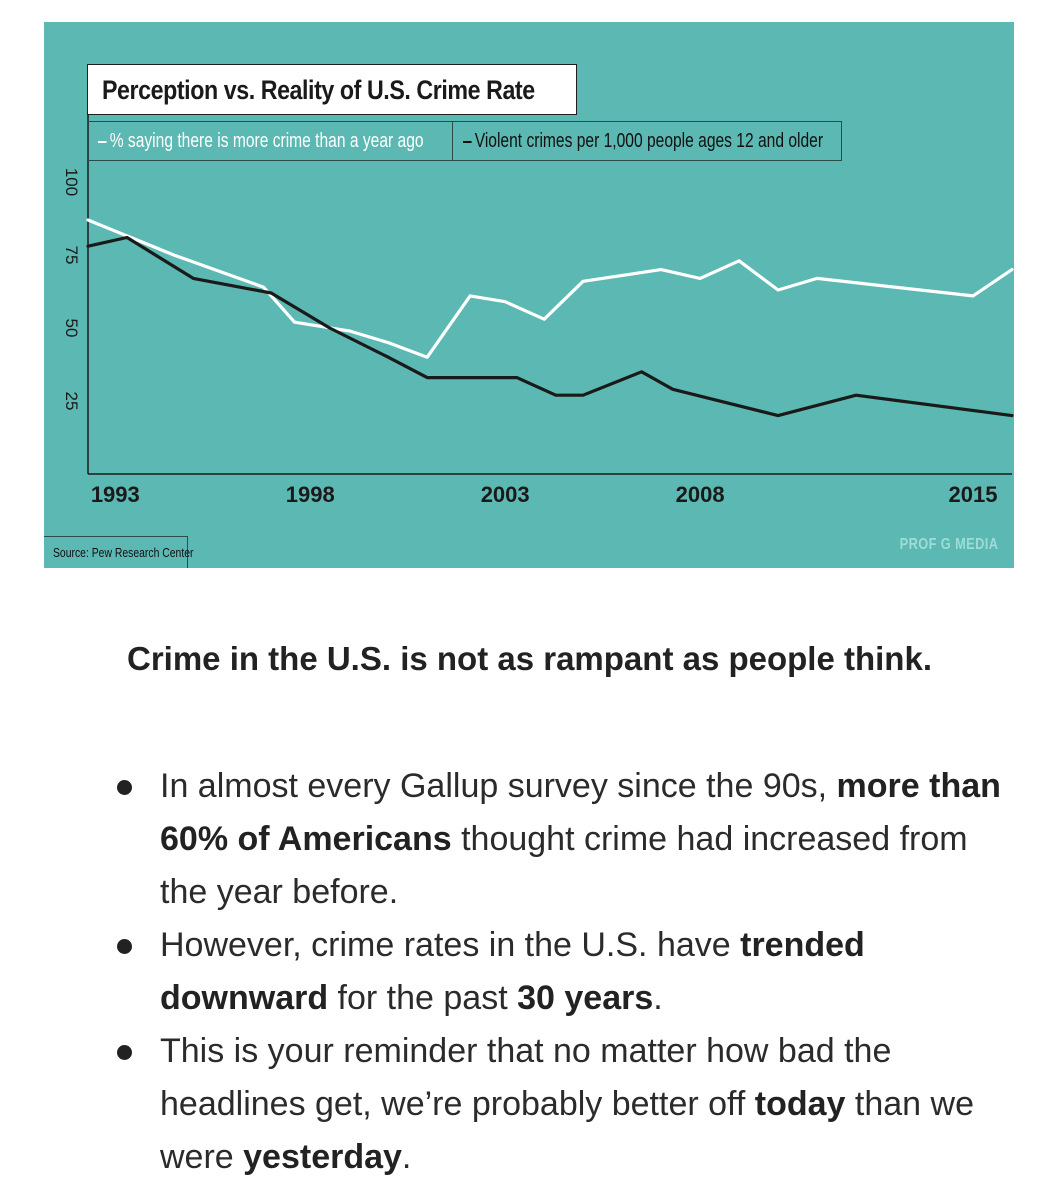  I want to click on bullet-bold: today, so click(800, 1104).